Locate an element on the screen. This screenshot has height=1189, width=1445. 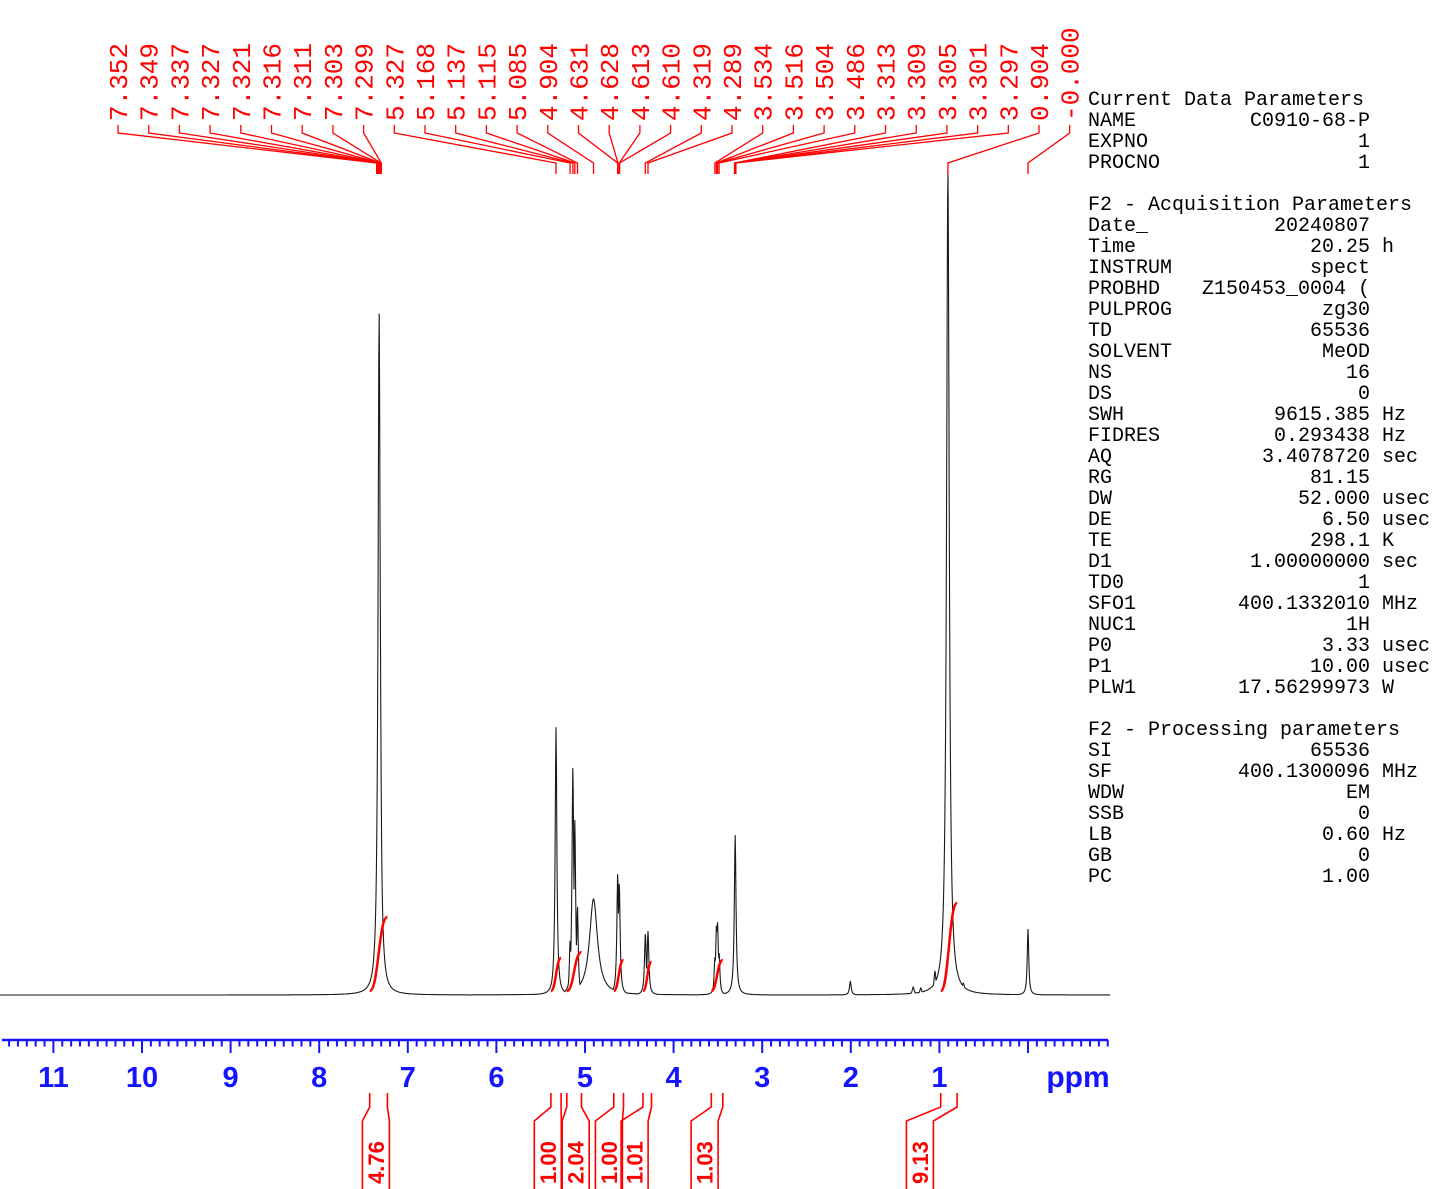
param-value: 1.00 is located at coordinates (1345, 877).